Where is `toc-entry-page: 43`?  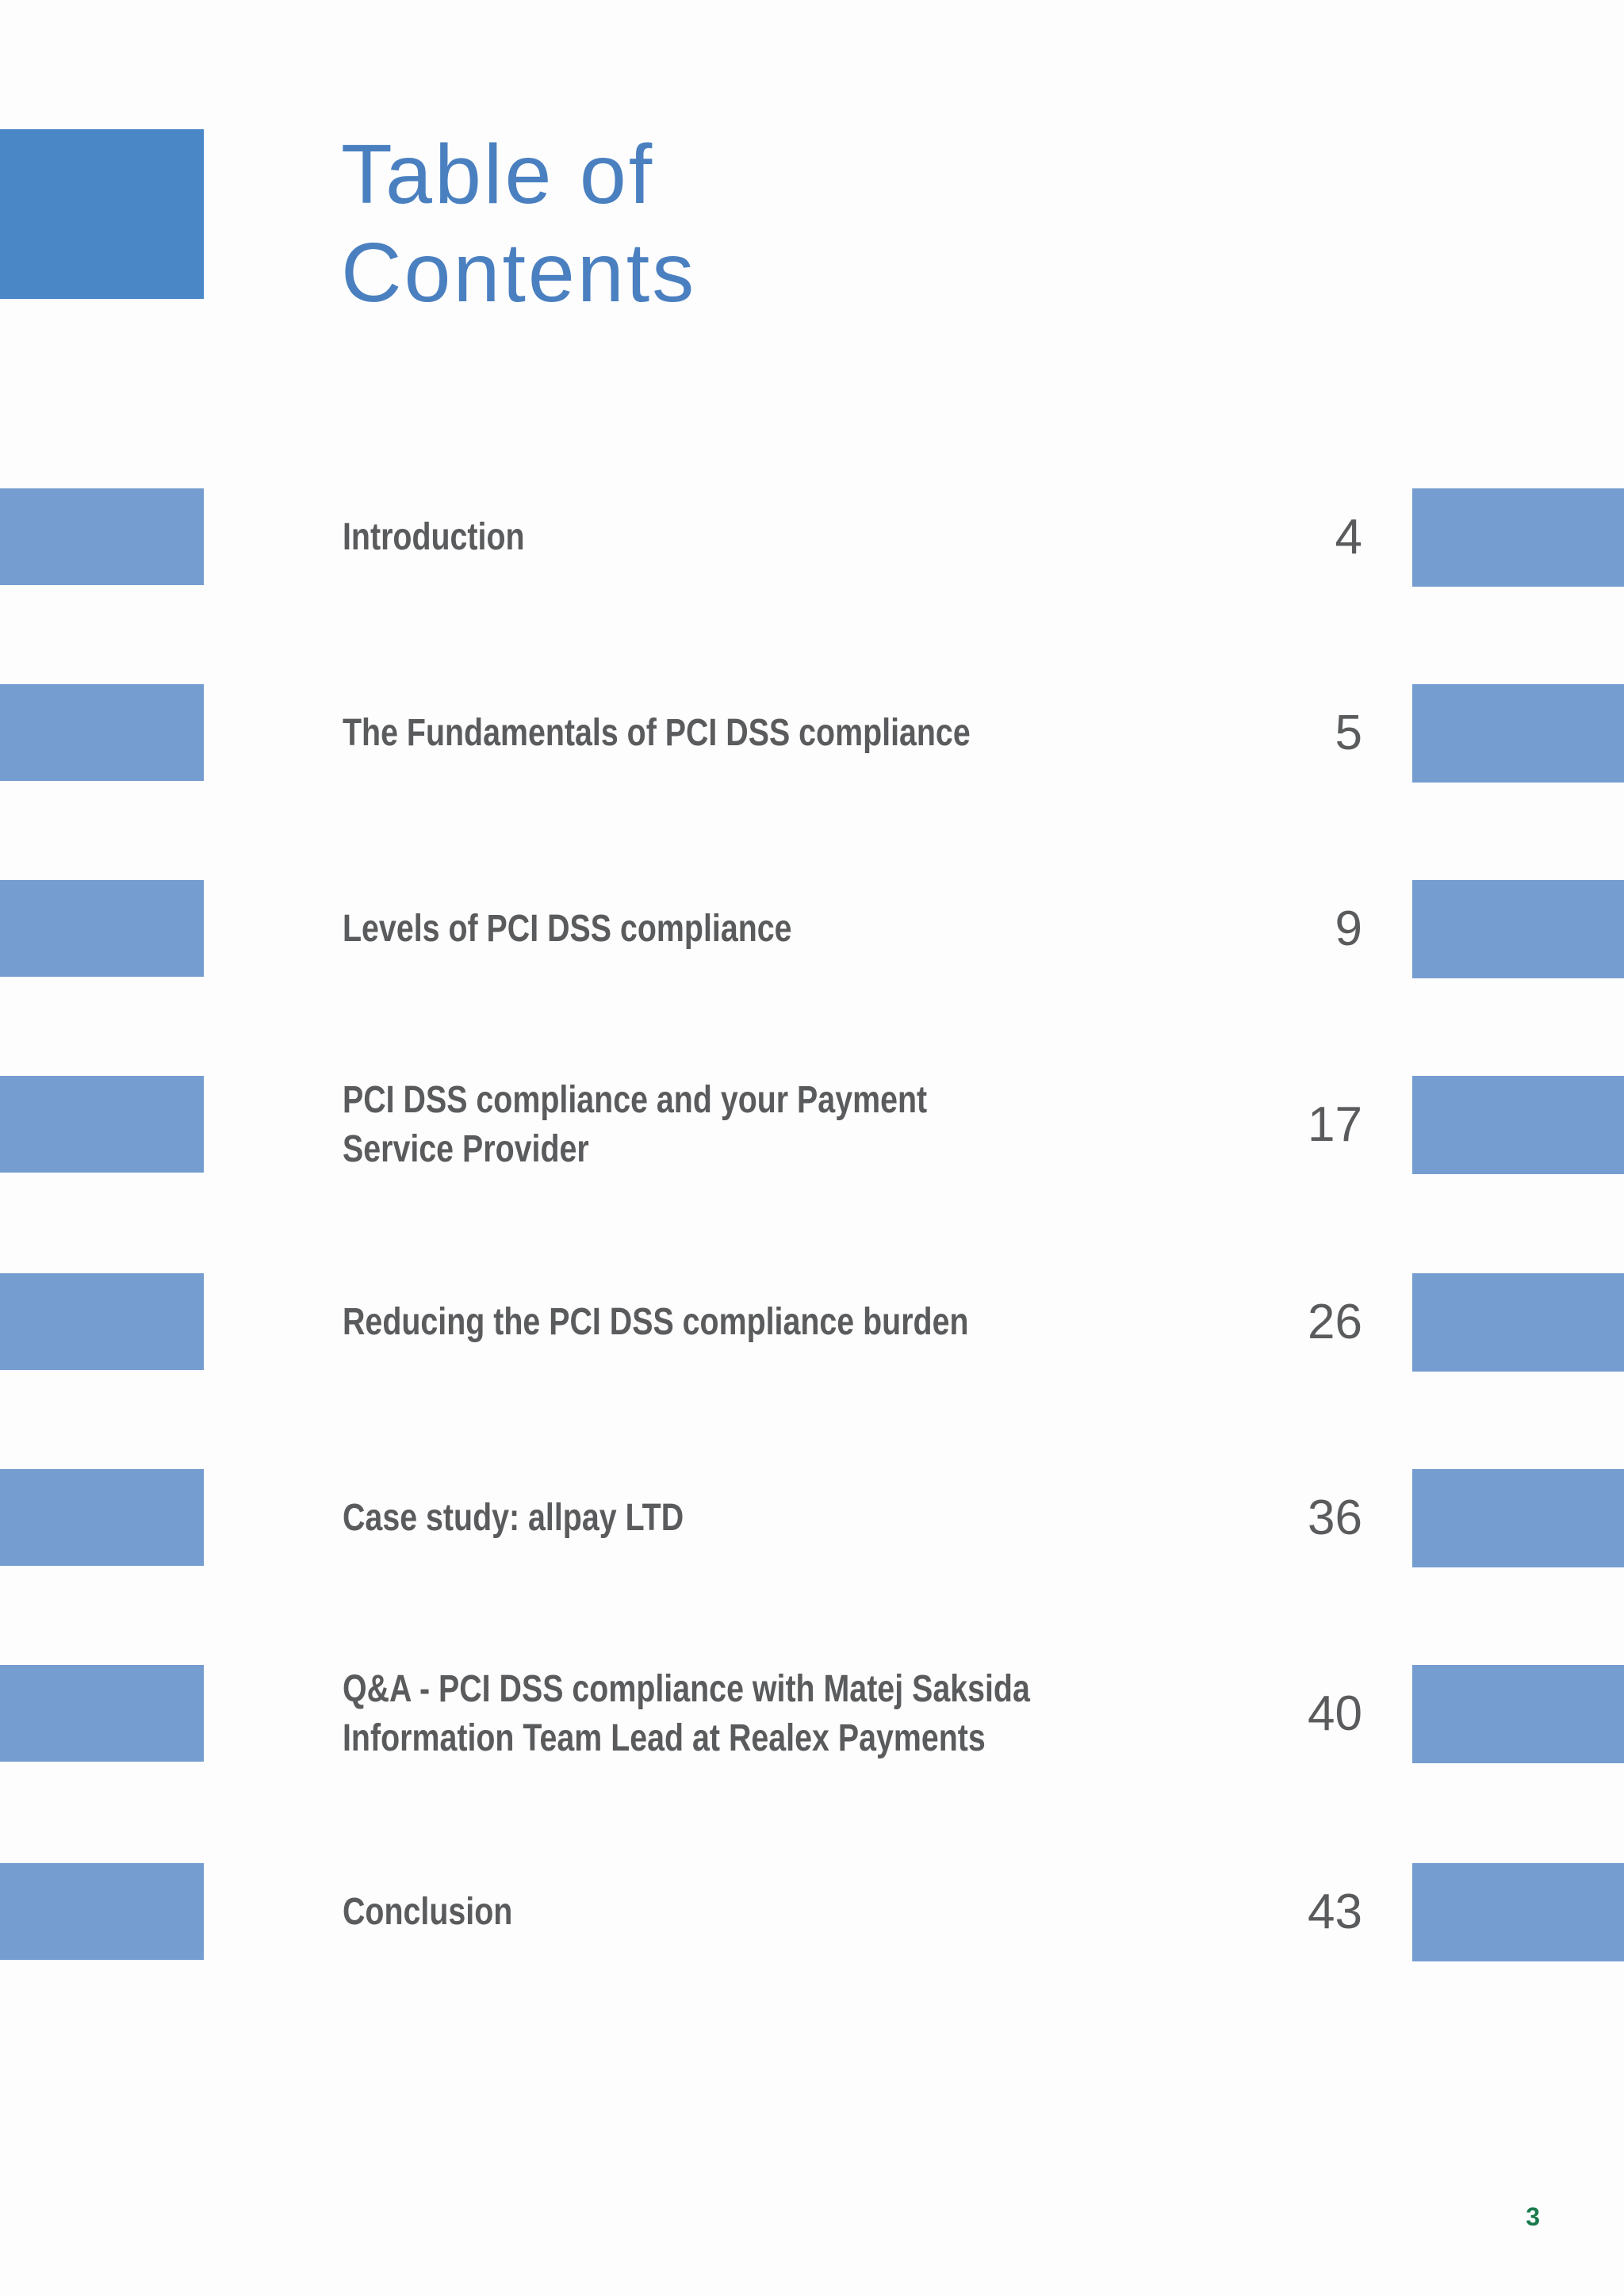 toc-entry-page: 43 is located at coordinates (1335, 1912).